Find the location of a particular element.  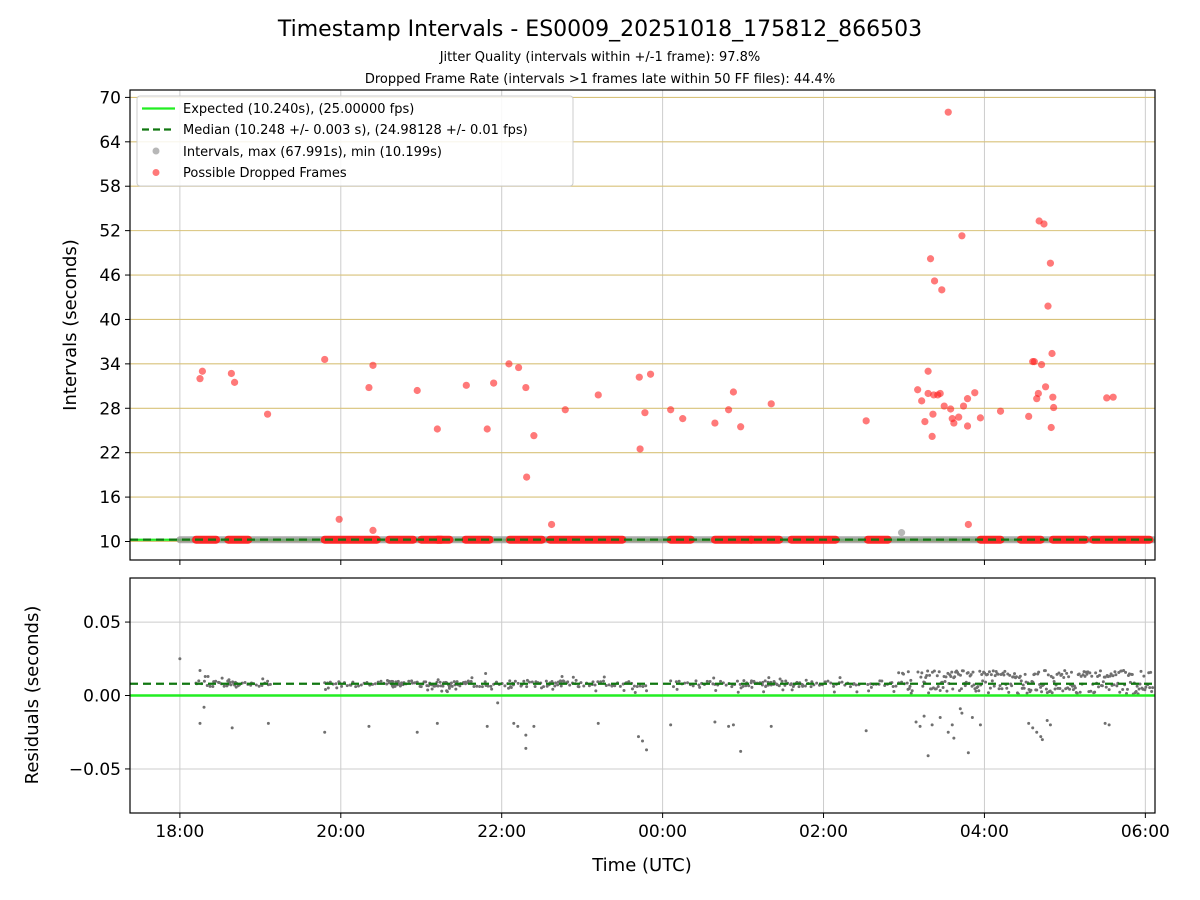

top-y-tick-label: 34 is located at coordinates (110, 365).